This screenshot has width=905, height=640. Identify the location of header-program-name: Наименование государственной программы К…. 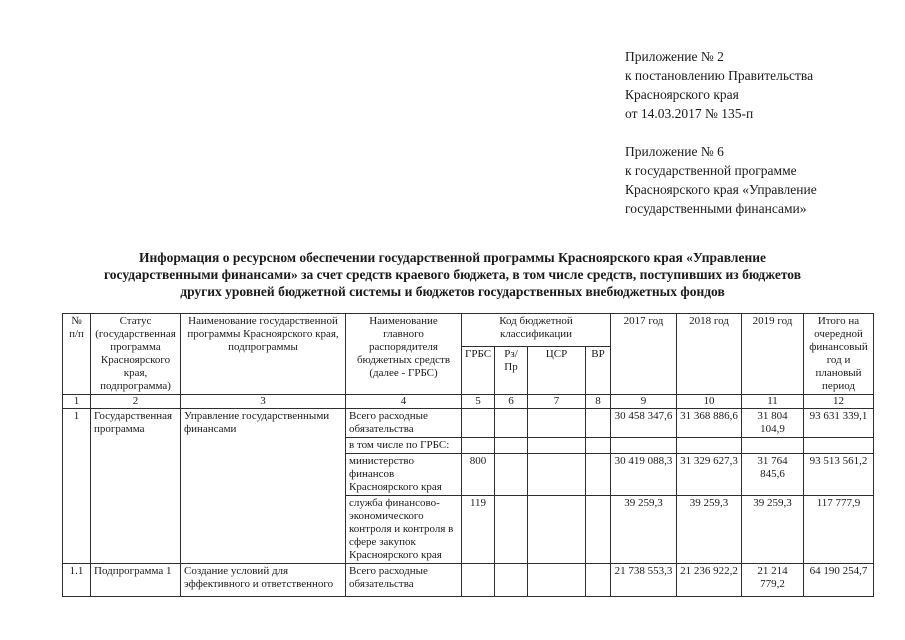
(263, 354).